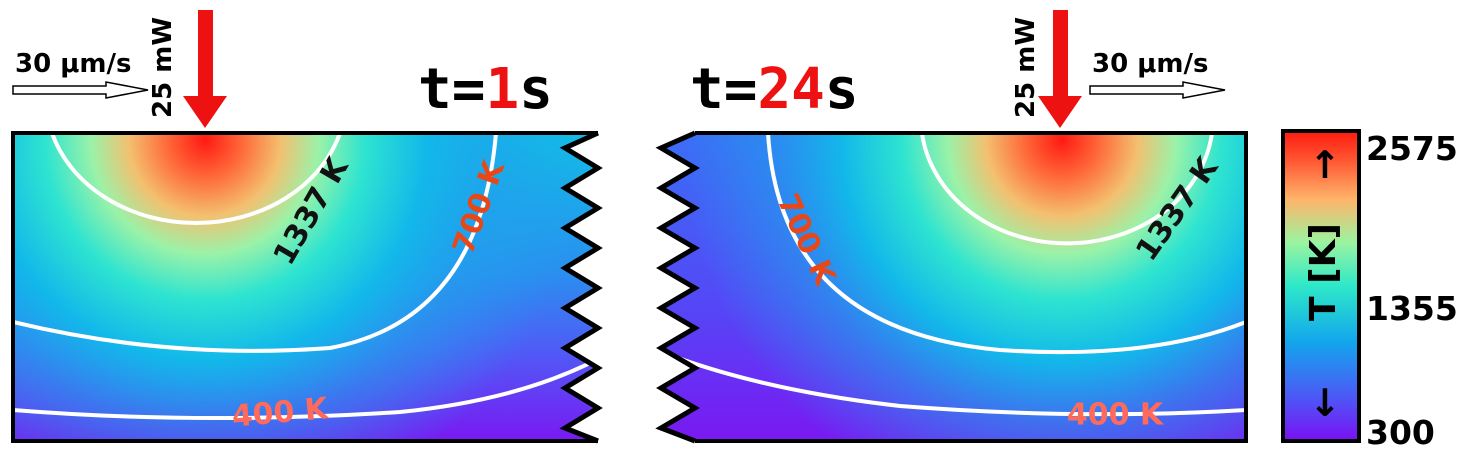 This screenshot has height=460, width=1473. What do you see at coordinates (1150, 64) in the screenshot?
I see `right-speed-label: 30 μm/s` at bounding box center [1150, 64].